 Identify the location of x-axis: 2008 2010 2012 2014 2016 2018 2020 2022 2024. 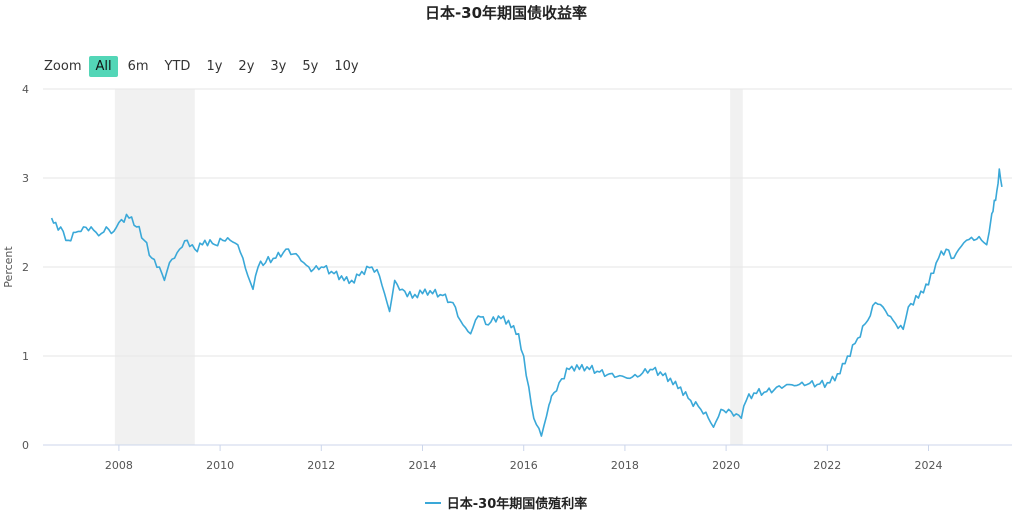
(524, 458).